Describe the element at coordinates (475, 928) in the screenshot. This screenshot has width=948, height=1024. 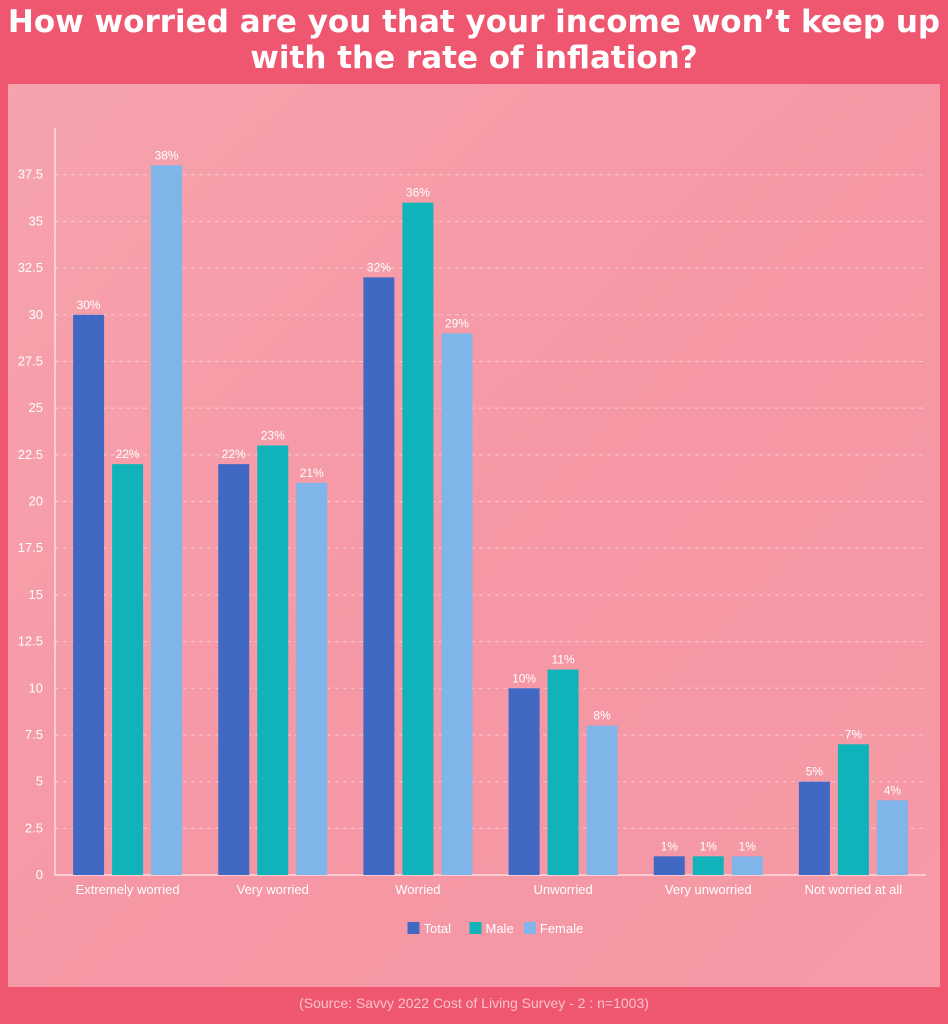
I see `legend-swatch-male` at that location.